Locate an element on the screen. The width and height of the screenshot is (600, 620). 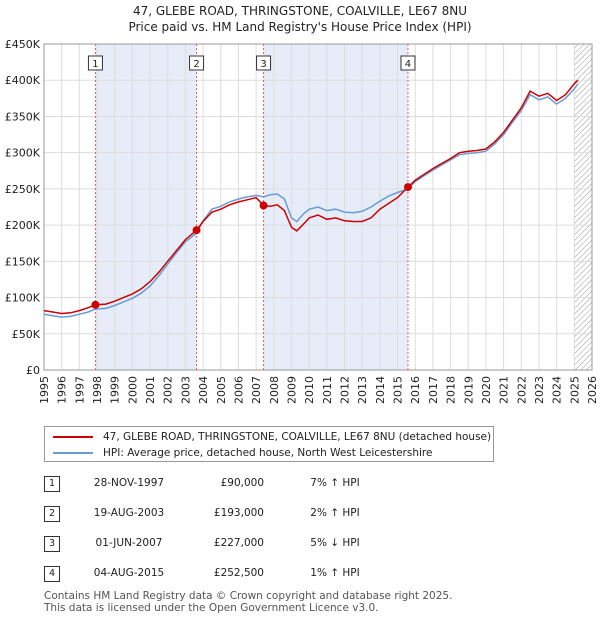
table-row: 1 28-NOV-1997 £90,000 7% ↑ HPI is located at coordinates (254, 484).